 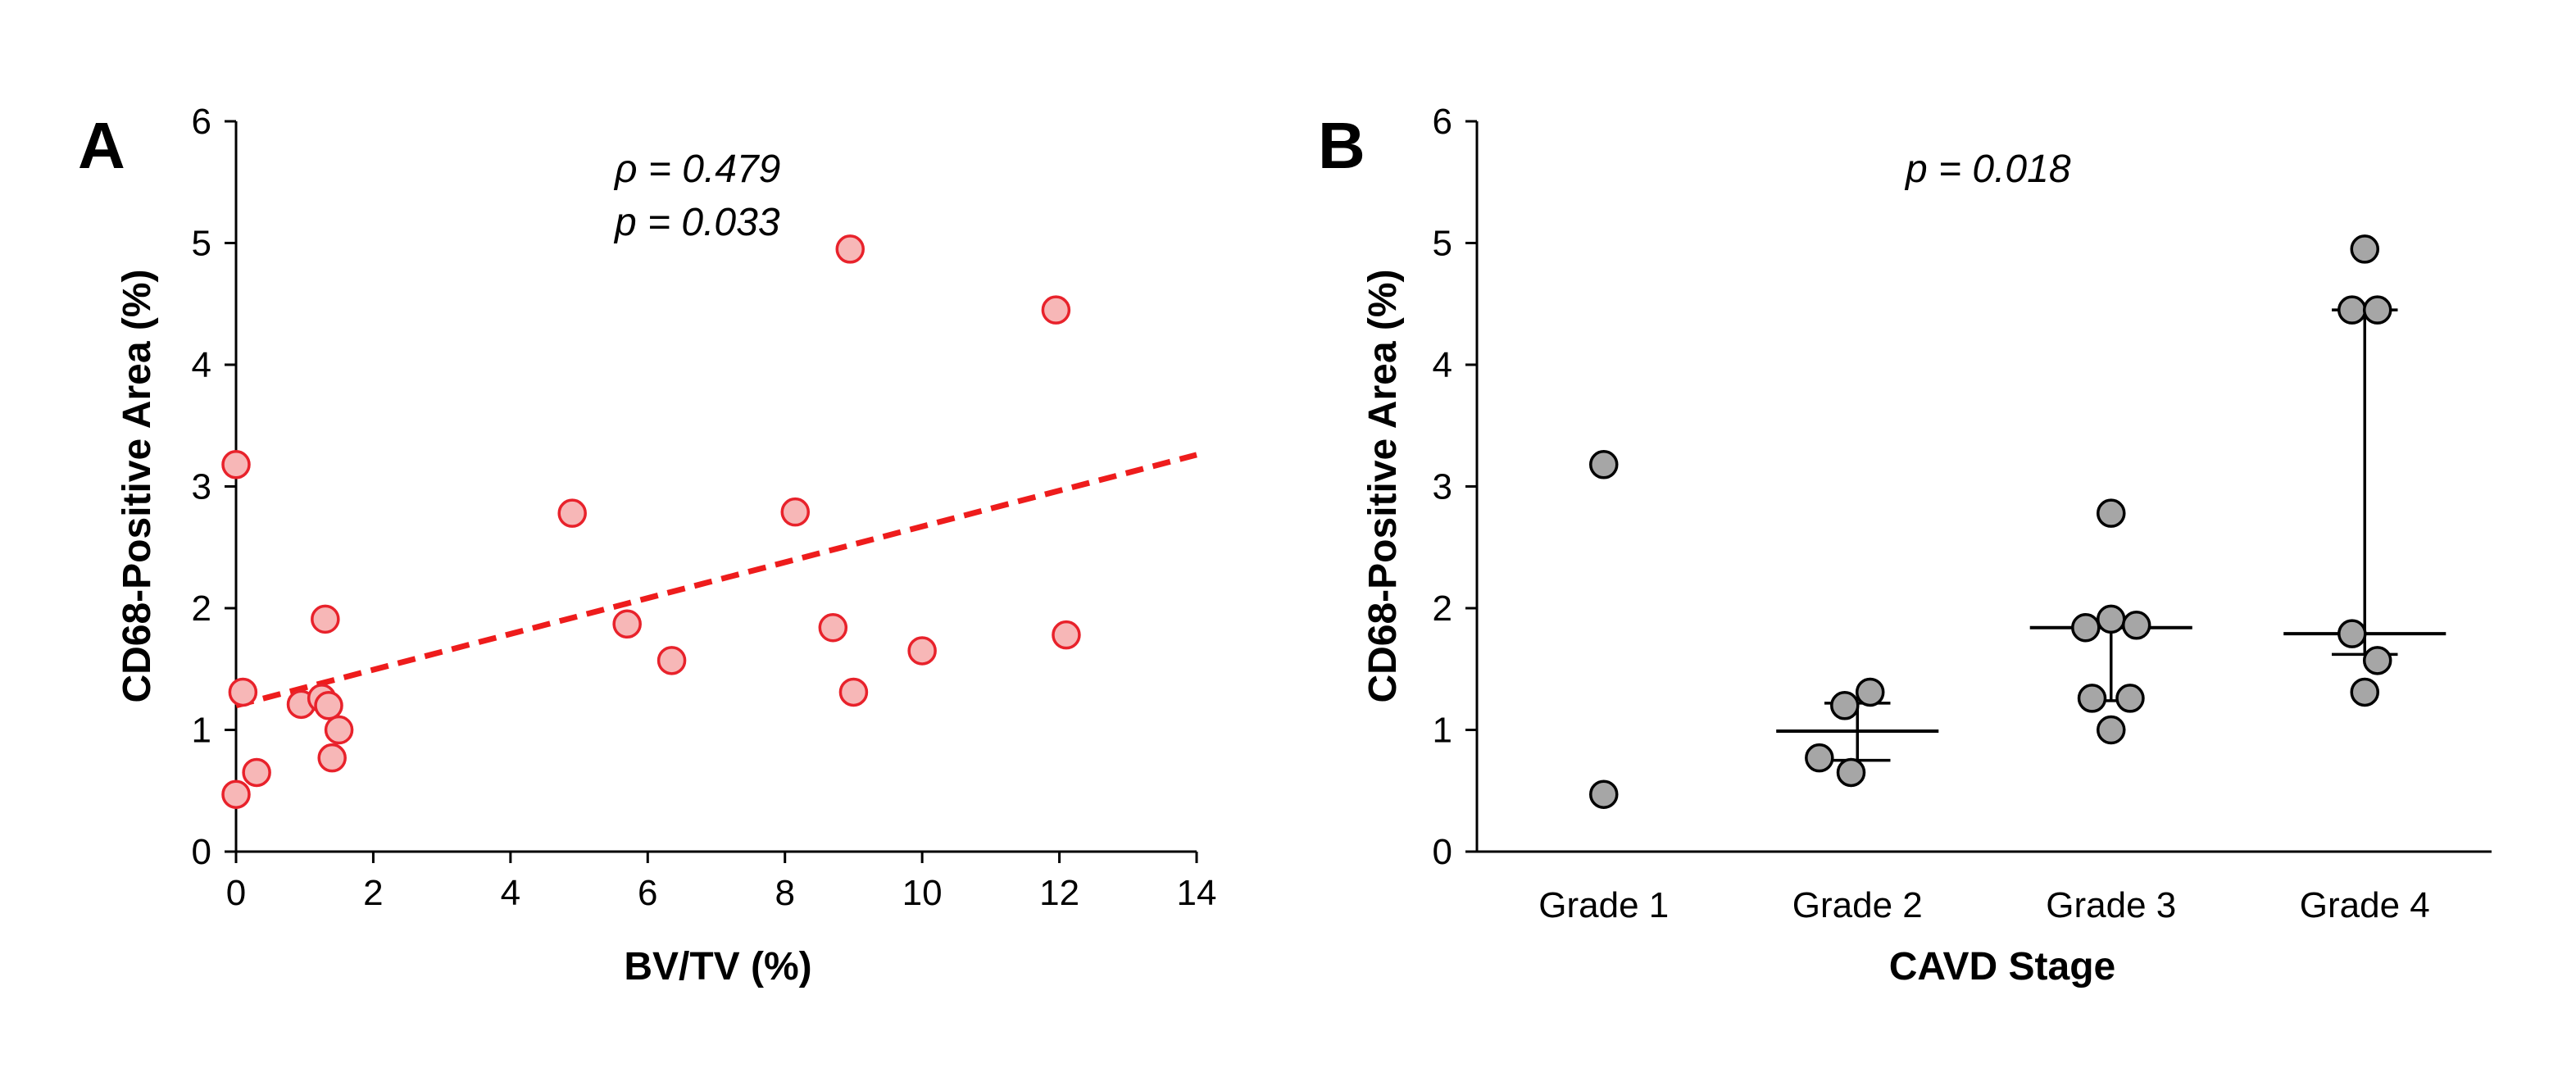 What do you see at coordinates (201, 609) in the screenshot?
I see `panel-a-y-tick-label: 2` at bounding box center [201, 609].